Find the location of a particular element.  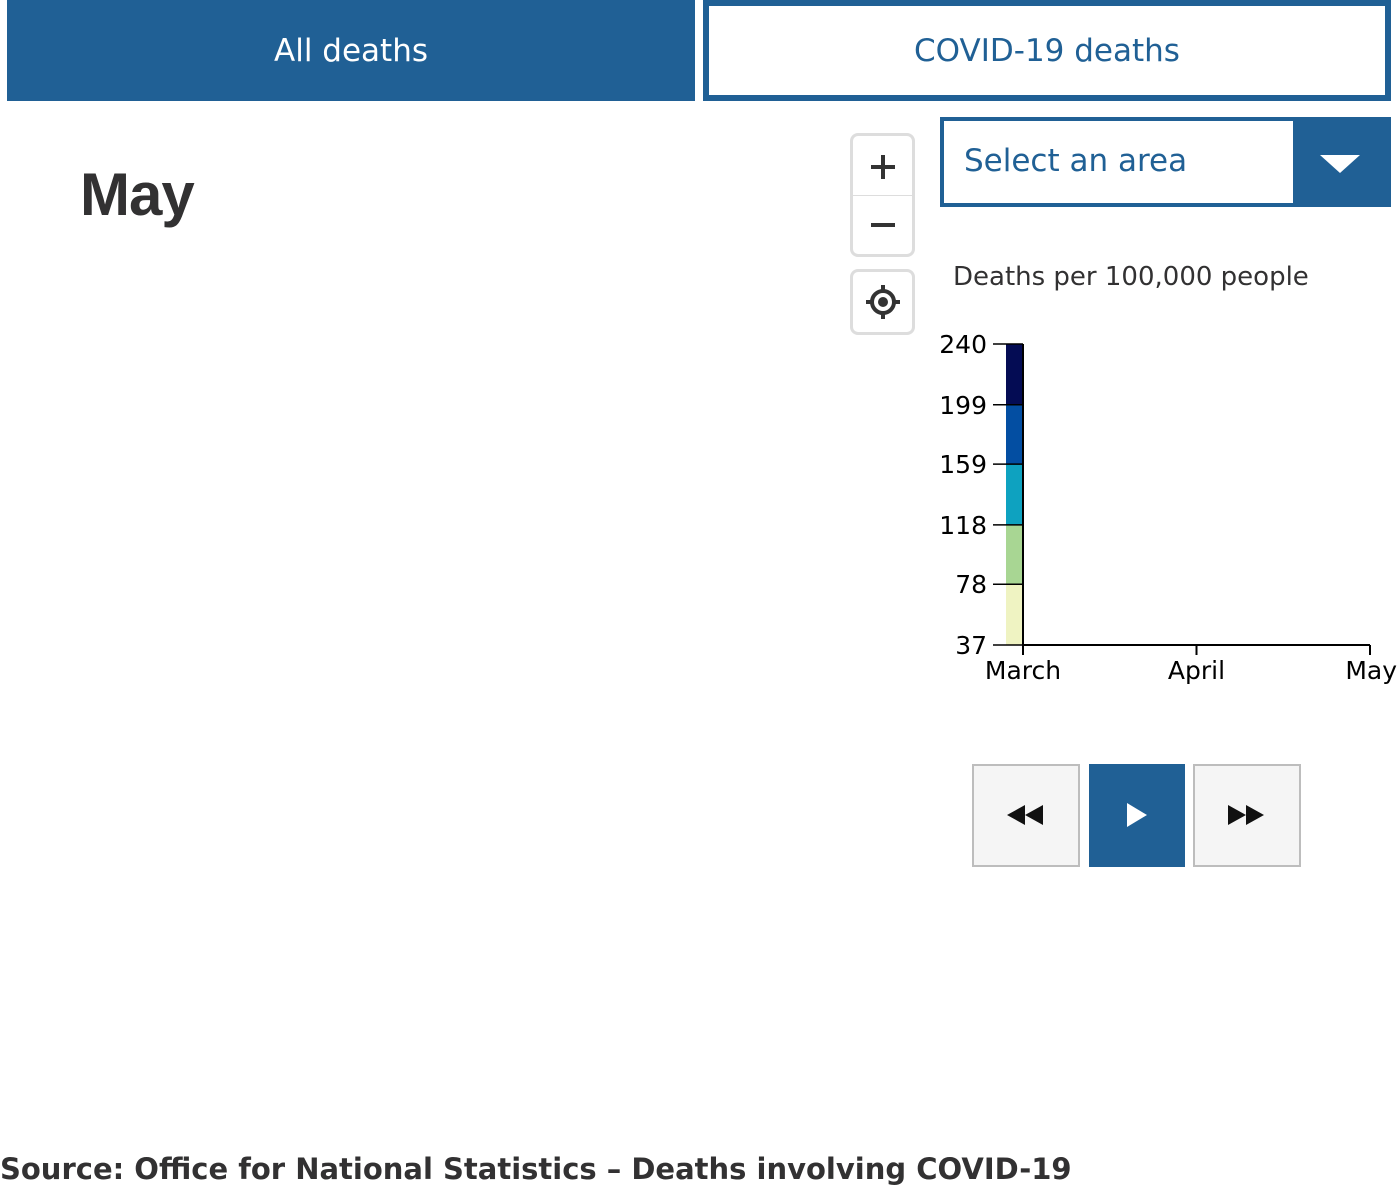

area-select-toggle is located at coordinates (1340, 162).